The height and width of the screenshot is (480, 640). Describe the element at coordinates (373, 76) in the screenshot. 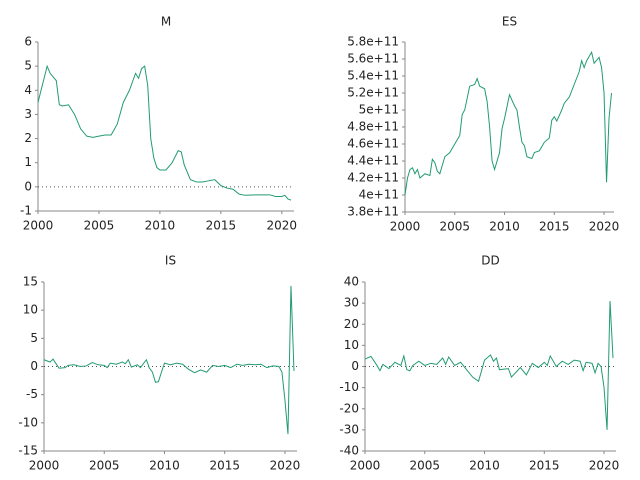

I see `y-tick-label: 5.4e+11` at that location.